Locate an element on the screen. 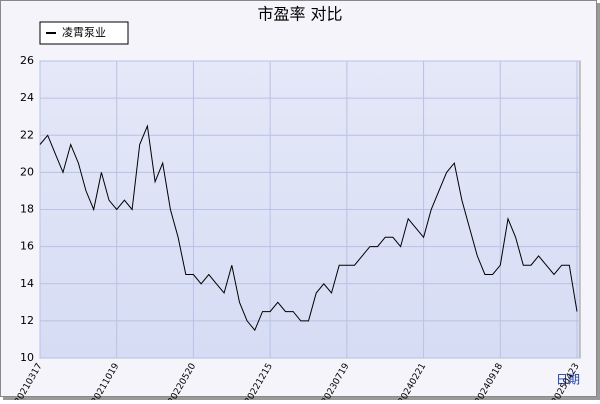 Image resolution: width=600 pixels, height=404 pixels. y-tick-label: 18 is located at coordinates (27, 209).